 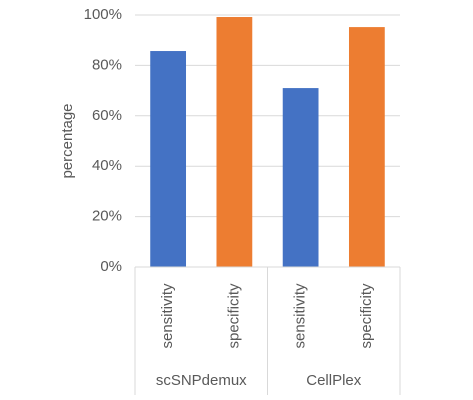 I want to click on y-axis-title: percentage, so click(x=67, y=140).